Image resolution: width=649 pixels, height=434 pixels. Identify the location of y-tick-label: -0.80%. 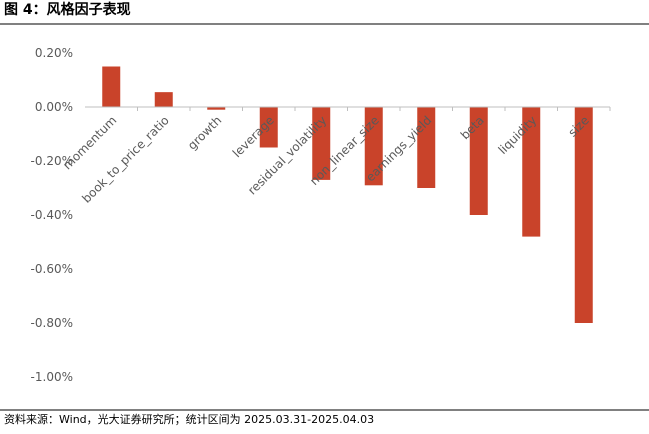
(52, 323).